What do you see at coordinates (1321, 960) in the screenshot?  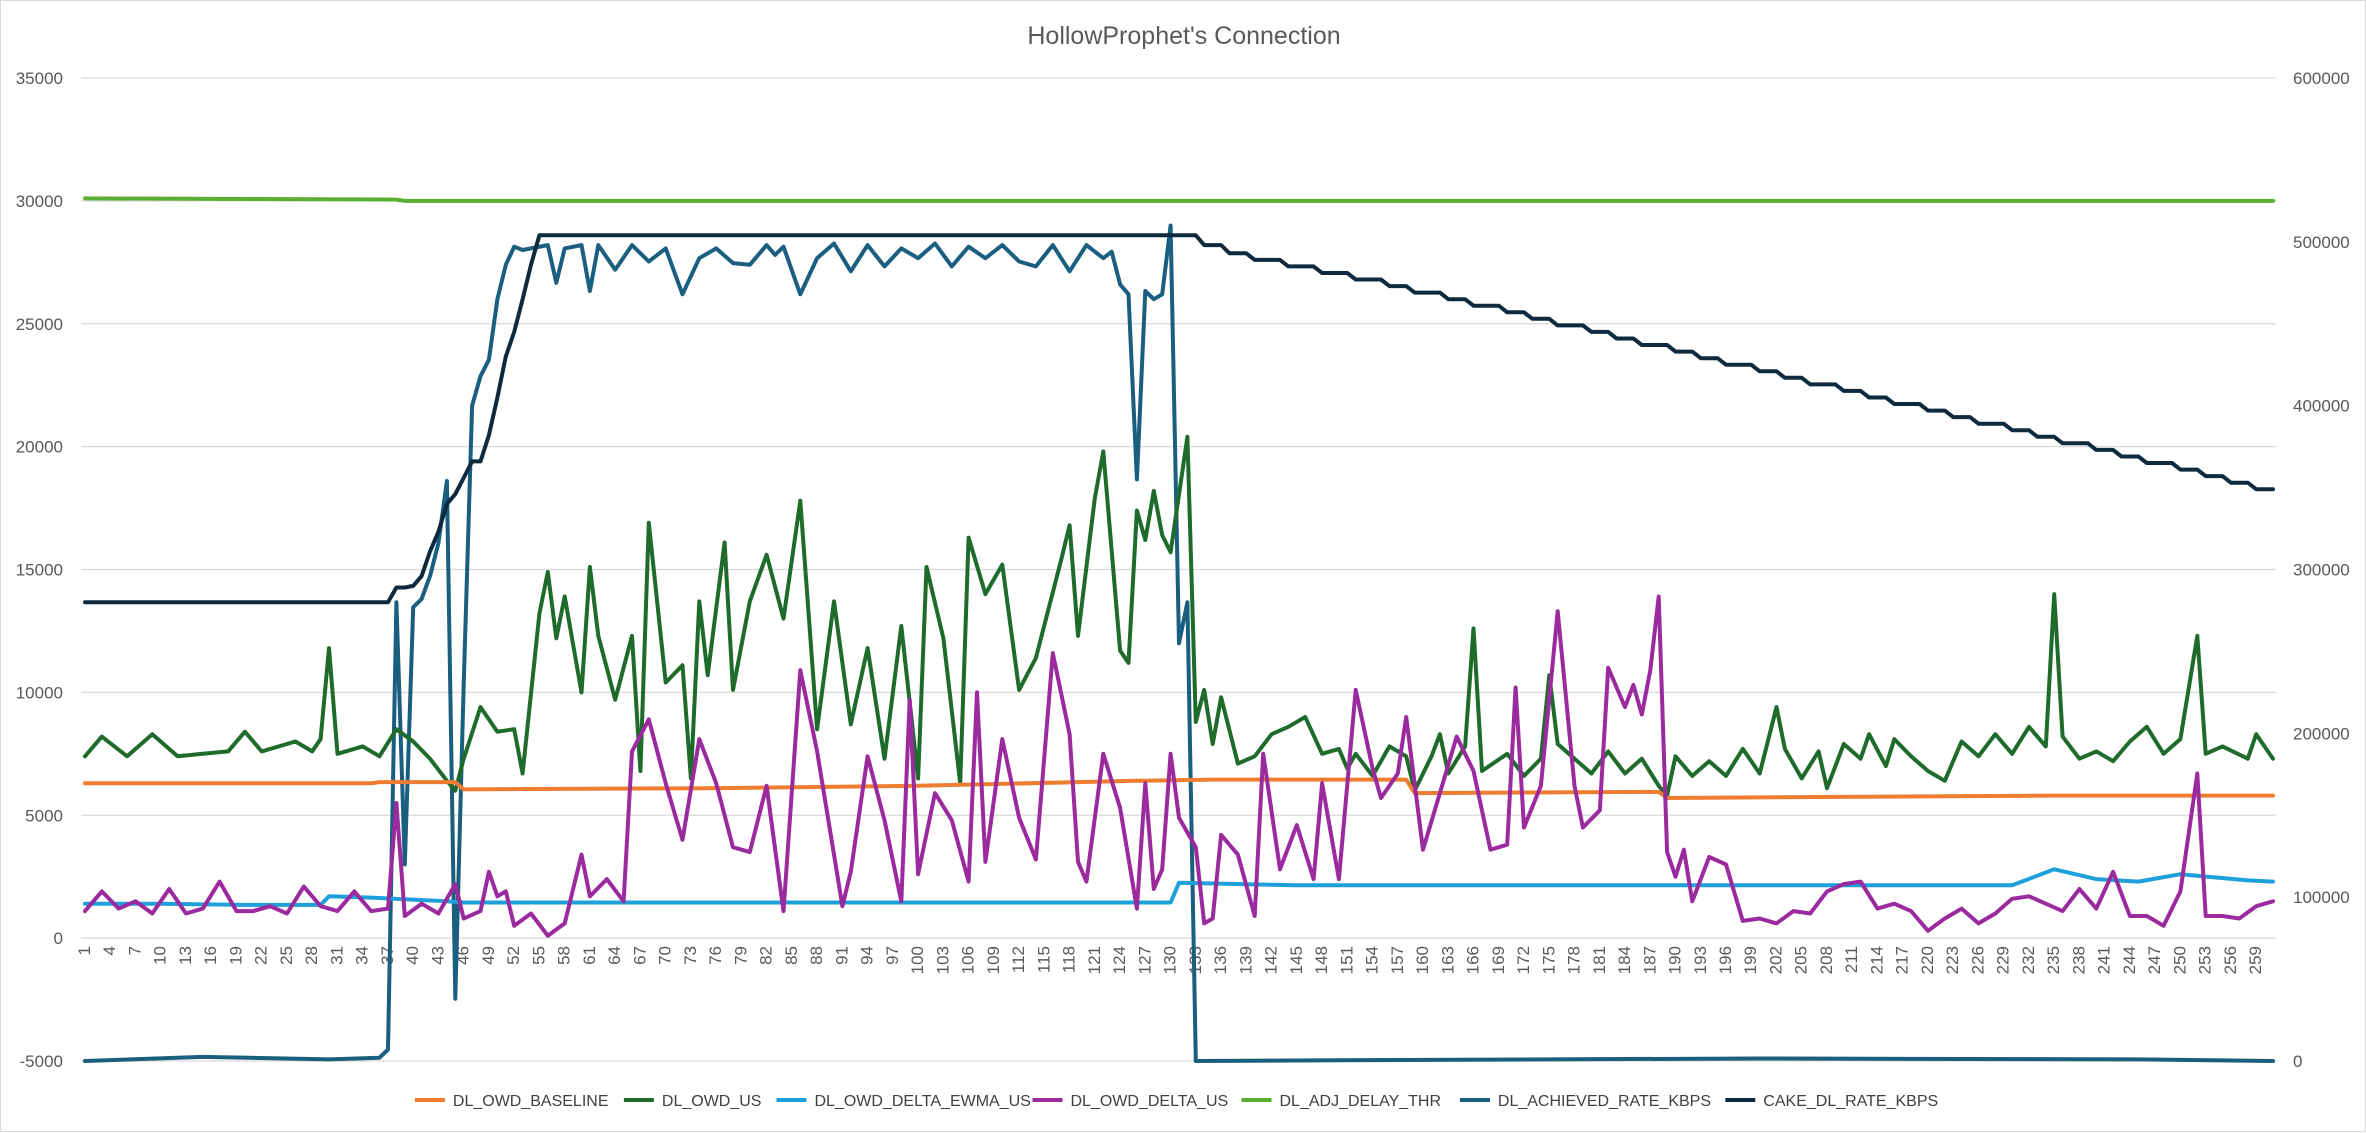 I see `x-tick-label: 148` at bounding box center [1321, 960].